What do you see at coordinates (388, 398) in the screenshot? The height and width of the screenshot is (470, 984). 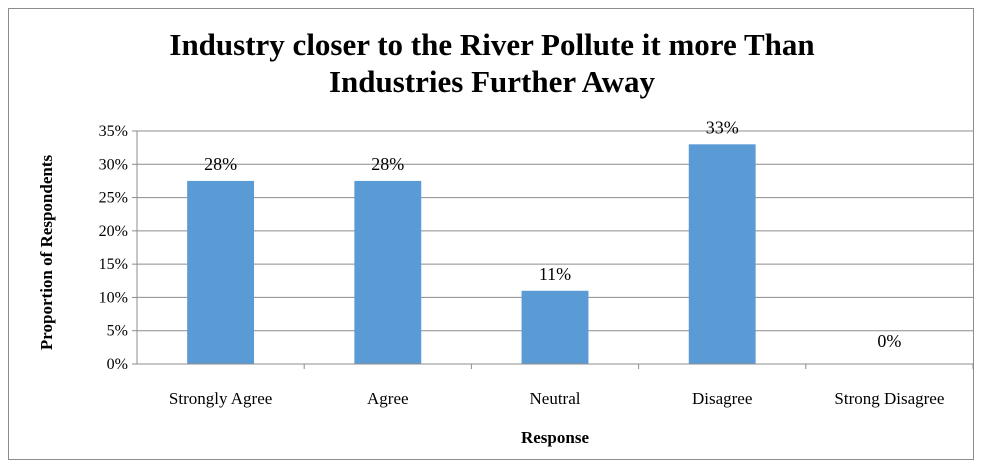 I see `x-category-label: Agree` at bounding box center [388, 398].